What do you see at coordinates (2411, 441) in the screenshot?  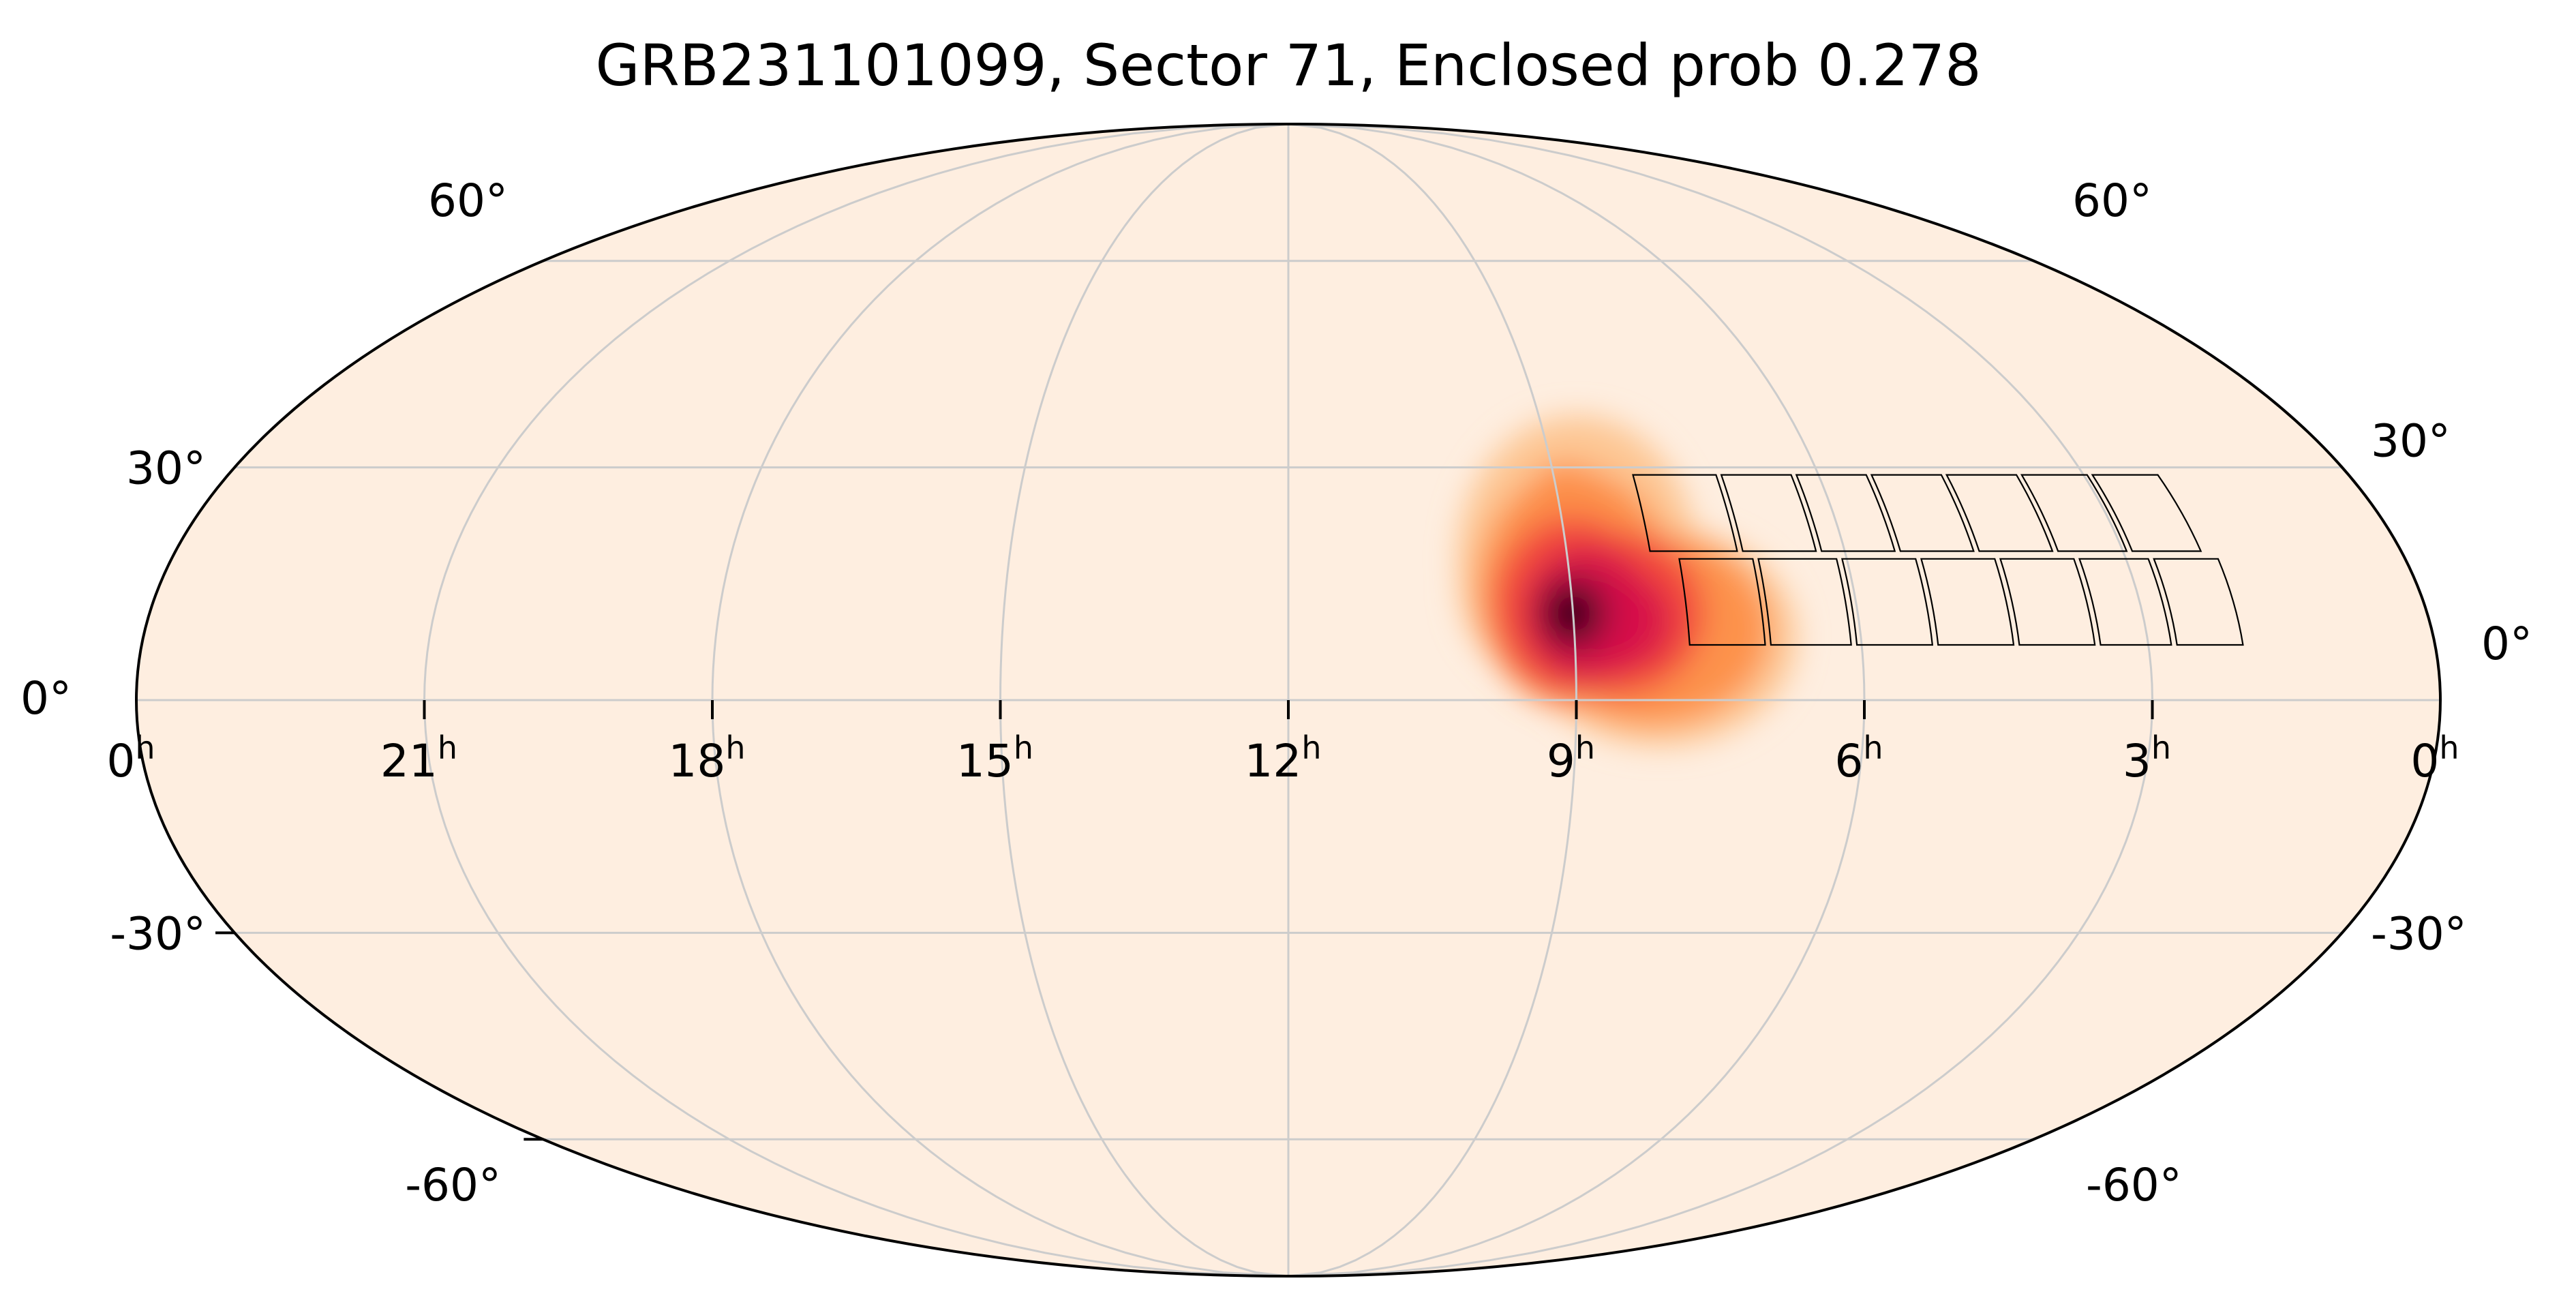 I see `dec-tick-label-right: 30°` at bounding box center [2411, 441].